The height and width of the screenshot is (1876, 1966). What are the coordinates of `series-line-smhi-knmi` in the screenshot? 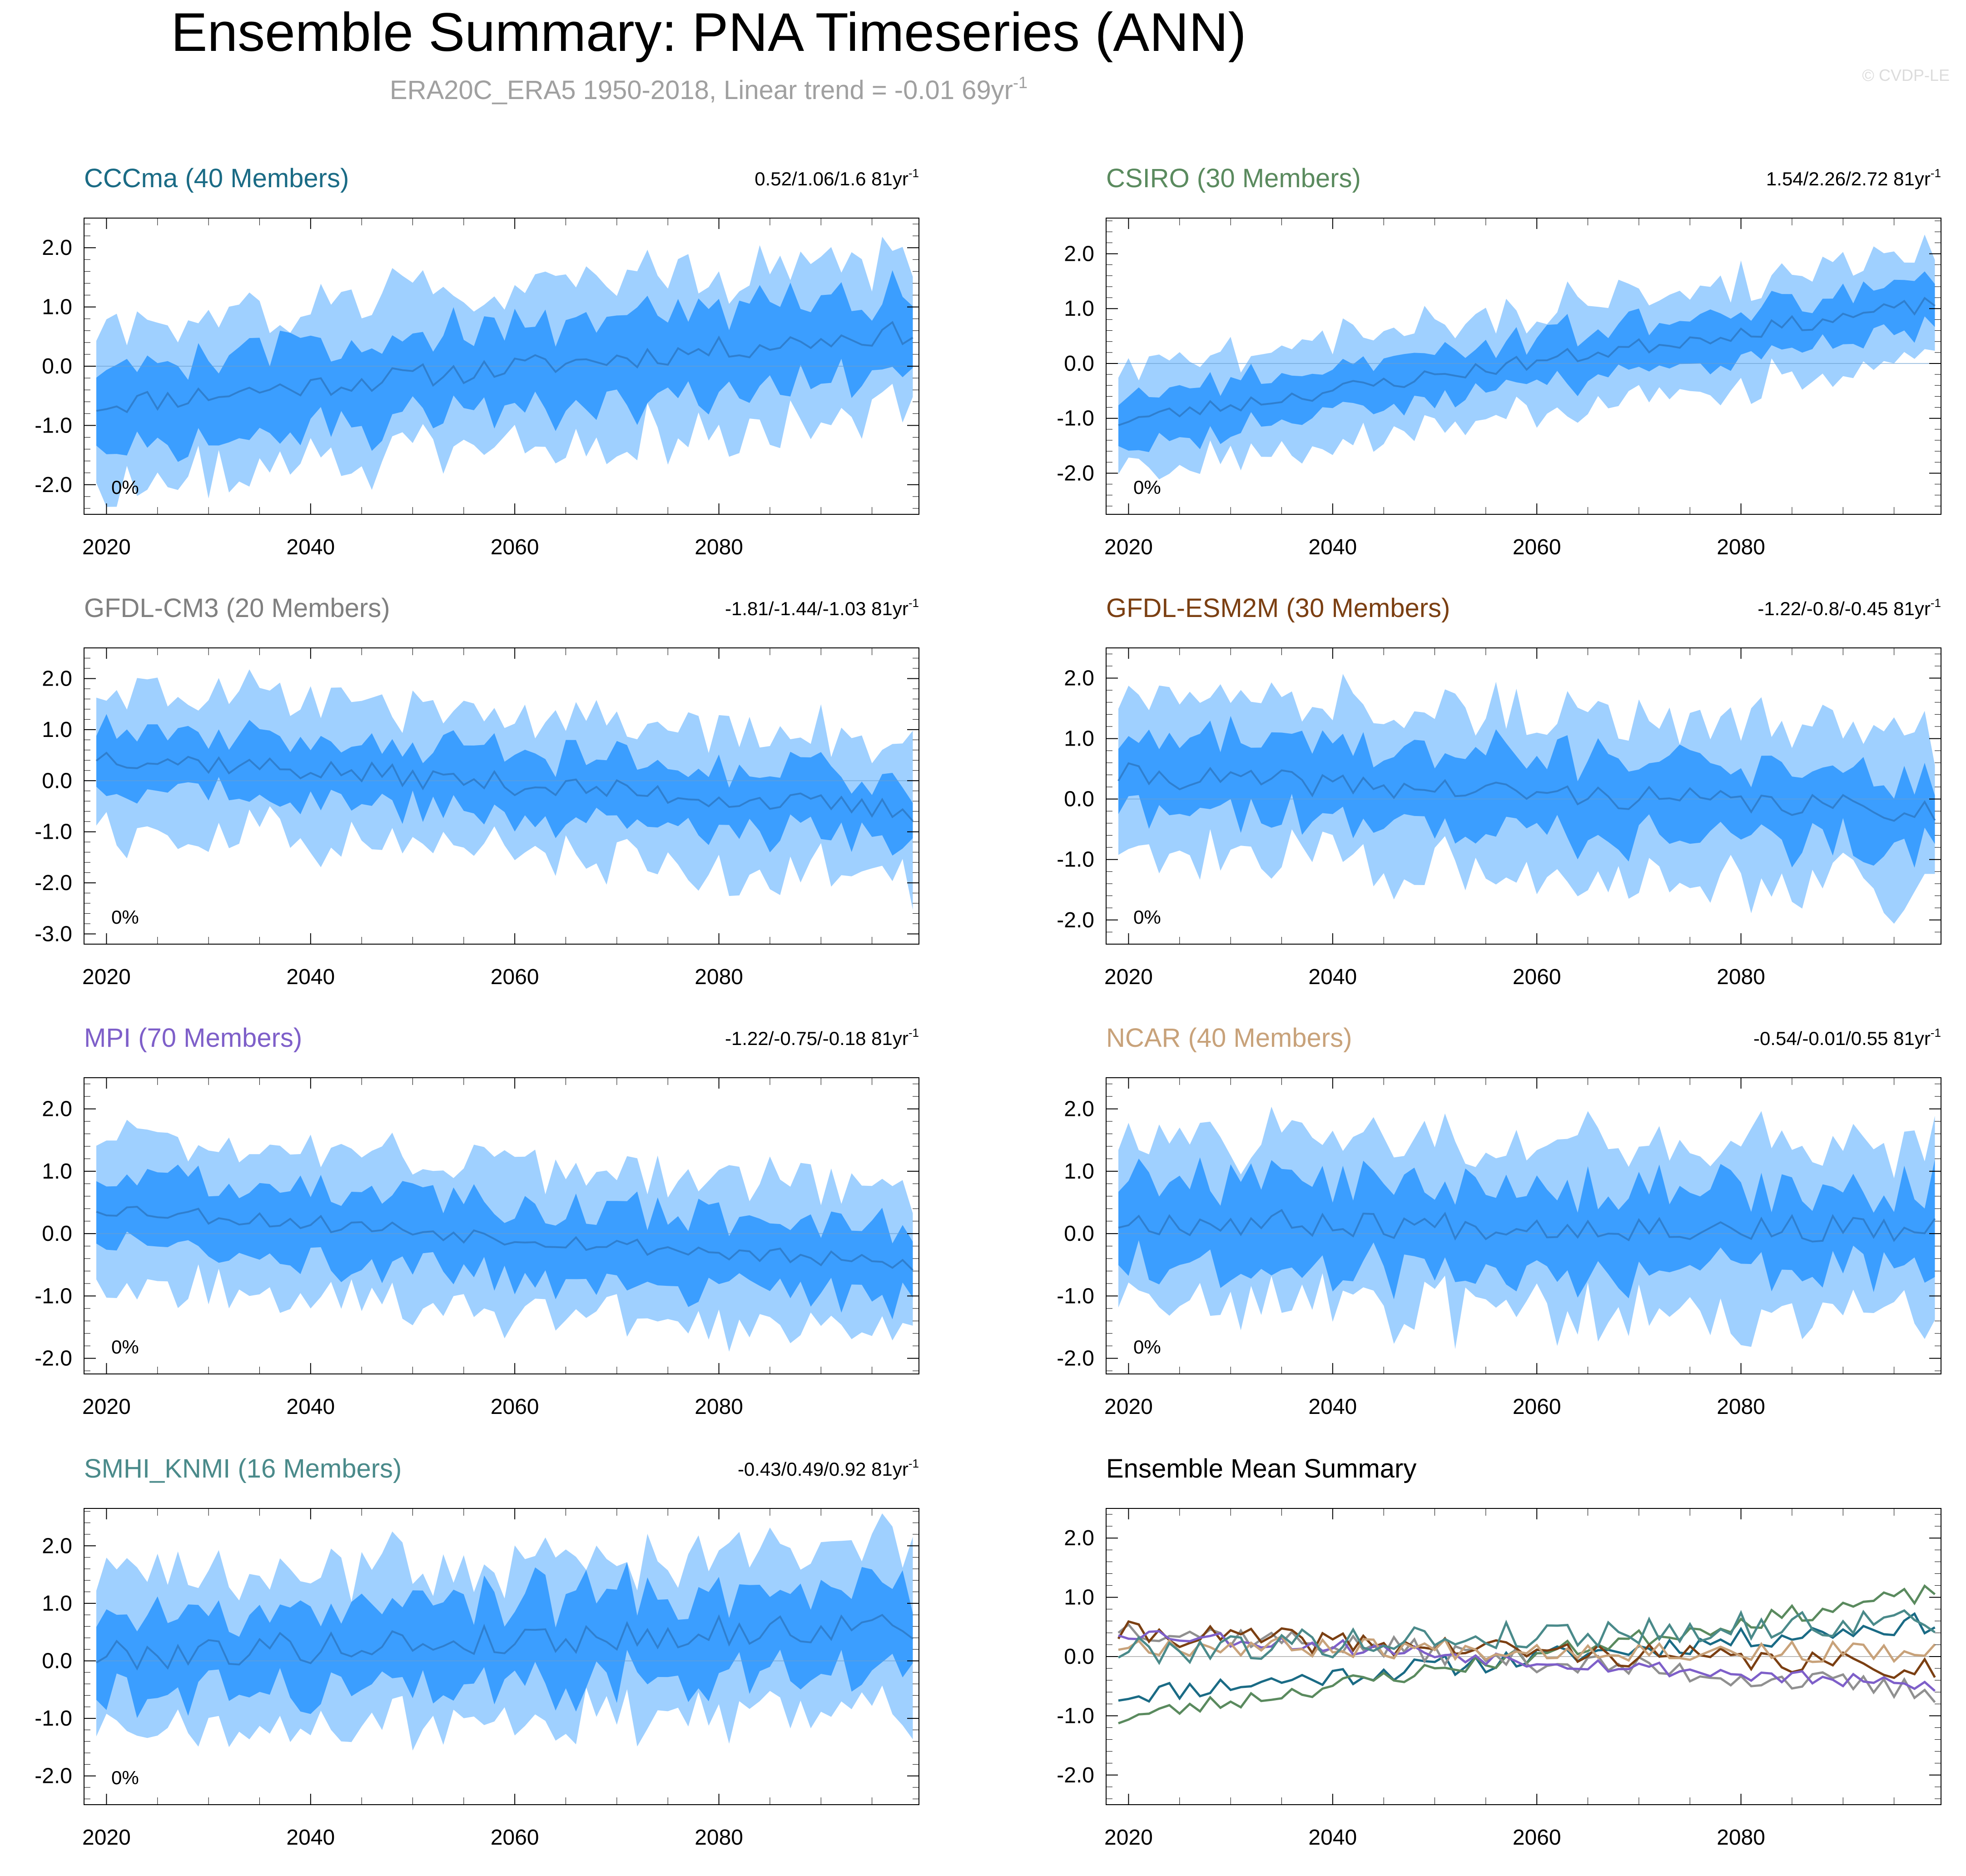 It's located at (1526, 1637).